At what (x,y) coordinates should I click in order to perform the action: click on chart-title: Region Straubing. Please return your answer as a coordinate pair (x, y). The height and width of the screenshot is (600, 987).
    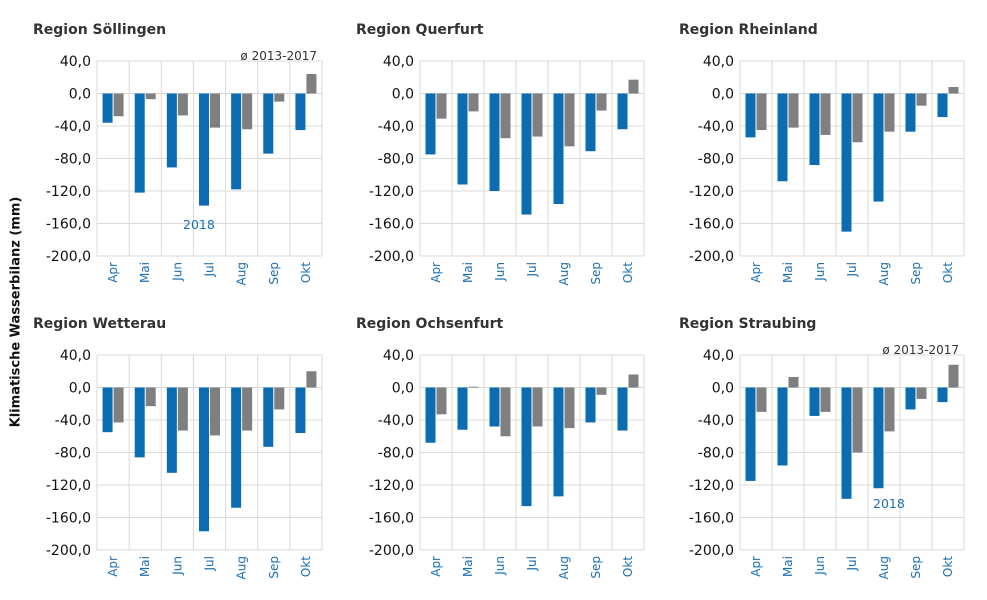
    Looking at the image, I should click on (747, 324).